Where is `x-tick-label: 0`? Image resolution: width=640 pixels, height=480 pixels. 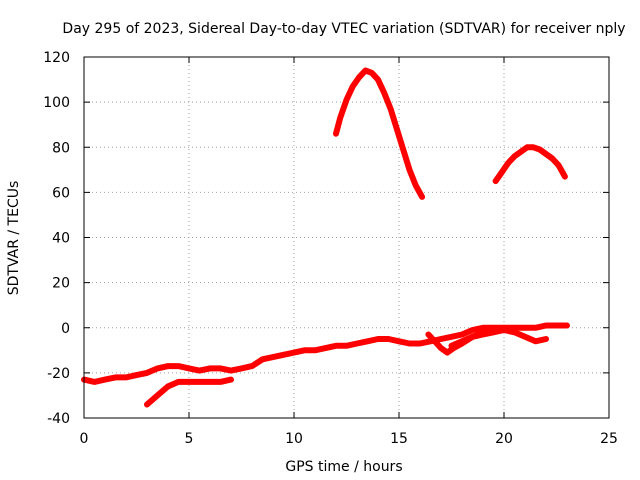 x-tick-label: 0 is located at coordinates (84, 439).